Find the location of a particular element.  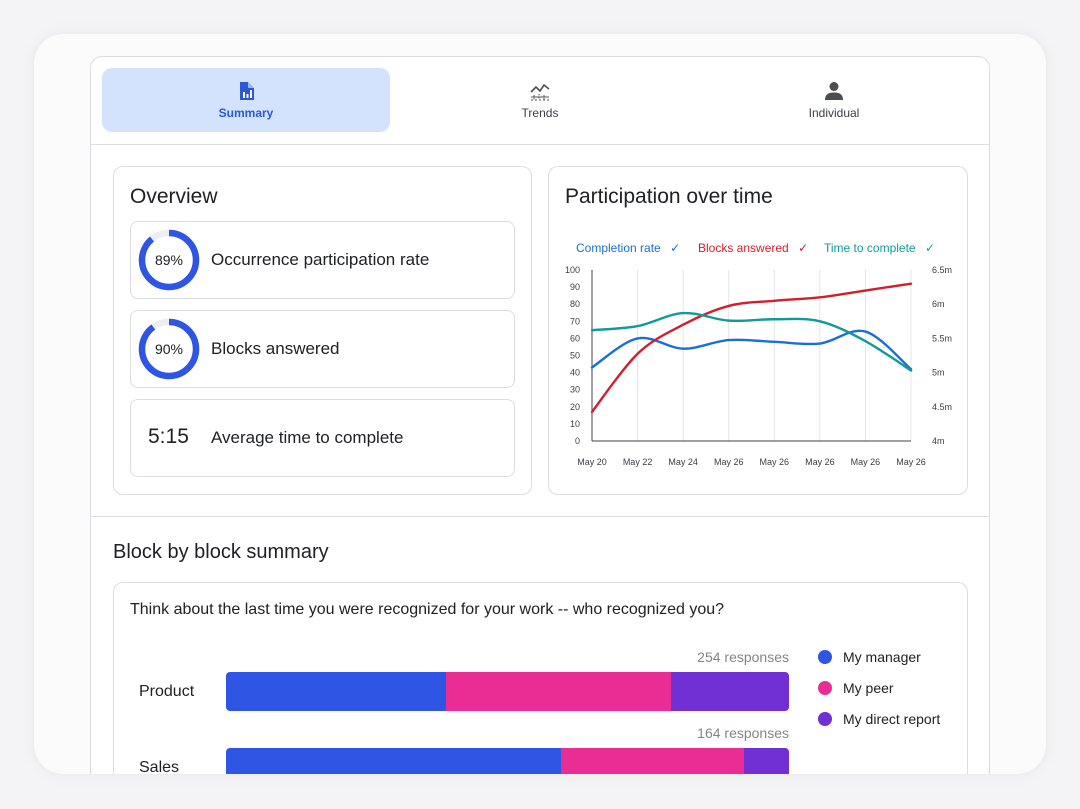

y-tick-label: 40 is located at coordinates (575, 373).